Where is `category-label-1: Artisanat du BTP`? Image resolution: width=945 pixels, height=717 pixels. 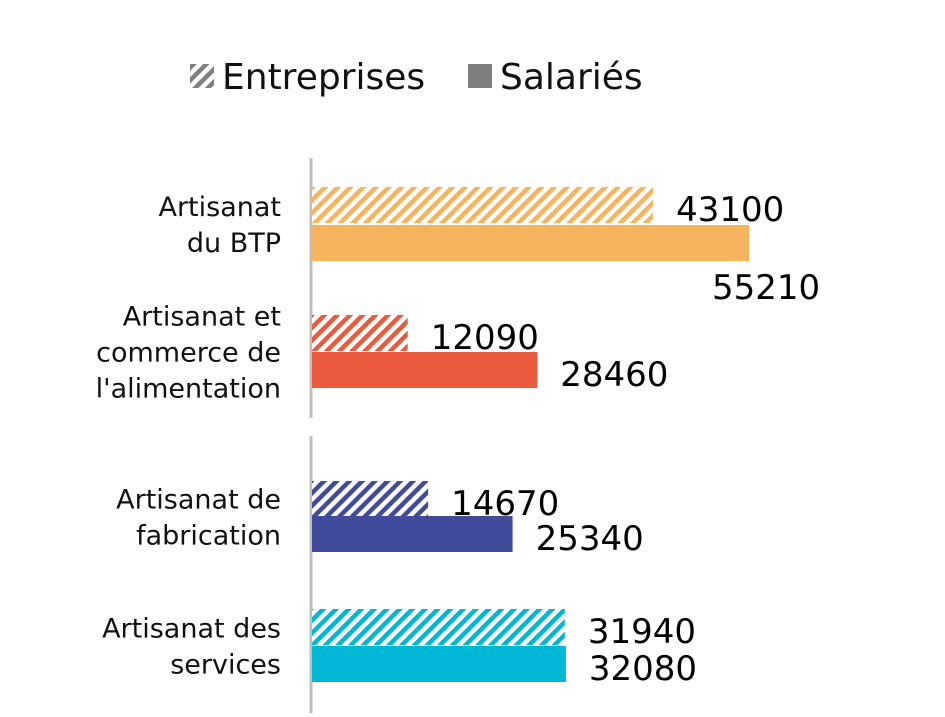 category-label-1: Artisanat du BTP is located at coordinates (219, 225).